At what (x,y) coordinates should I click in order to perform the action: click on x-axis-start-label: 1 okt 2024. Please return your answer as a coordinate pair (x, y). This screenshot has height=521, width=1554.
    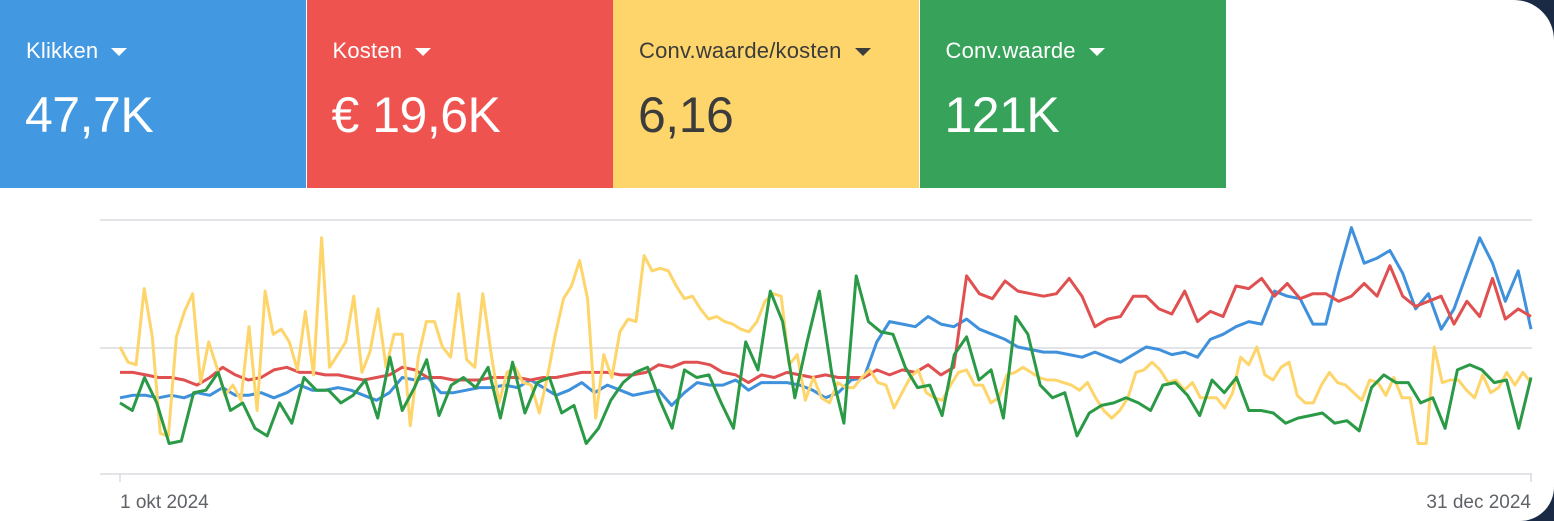
    Looking at the image, I should click on (164, 502).